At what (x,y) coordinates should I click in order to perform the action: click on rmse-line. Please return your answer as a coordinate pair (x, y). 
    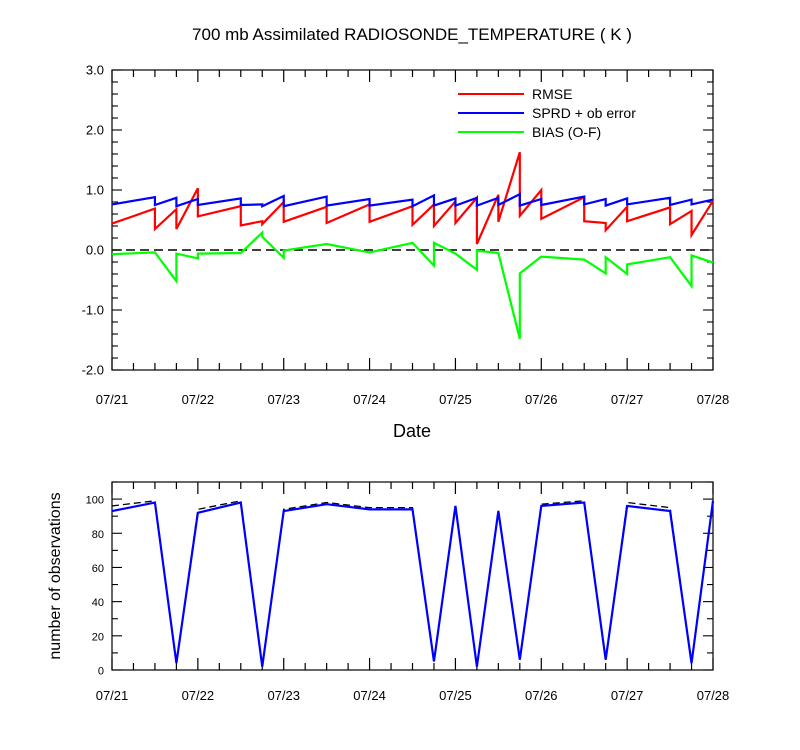
    Looking at the image, I should click on (412, 198).